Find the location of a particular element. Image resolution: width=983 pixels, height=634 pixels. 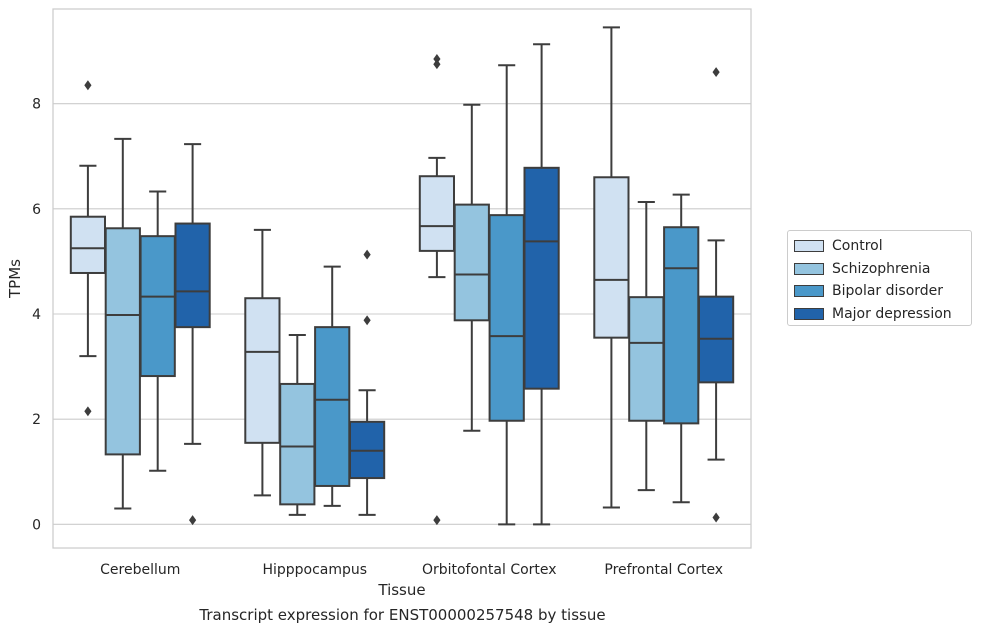

y-tick-labels: 0 2 4 6 8 is located at coordinates (36, 315).